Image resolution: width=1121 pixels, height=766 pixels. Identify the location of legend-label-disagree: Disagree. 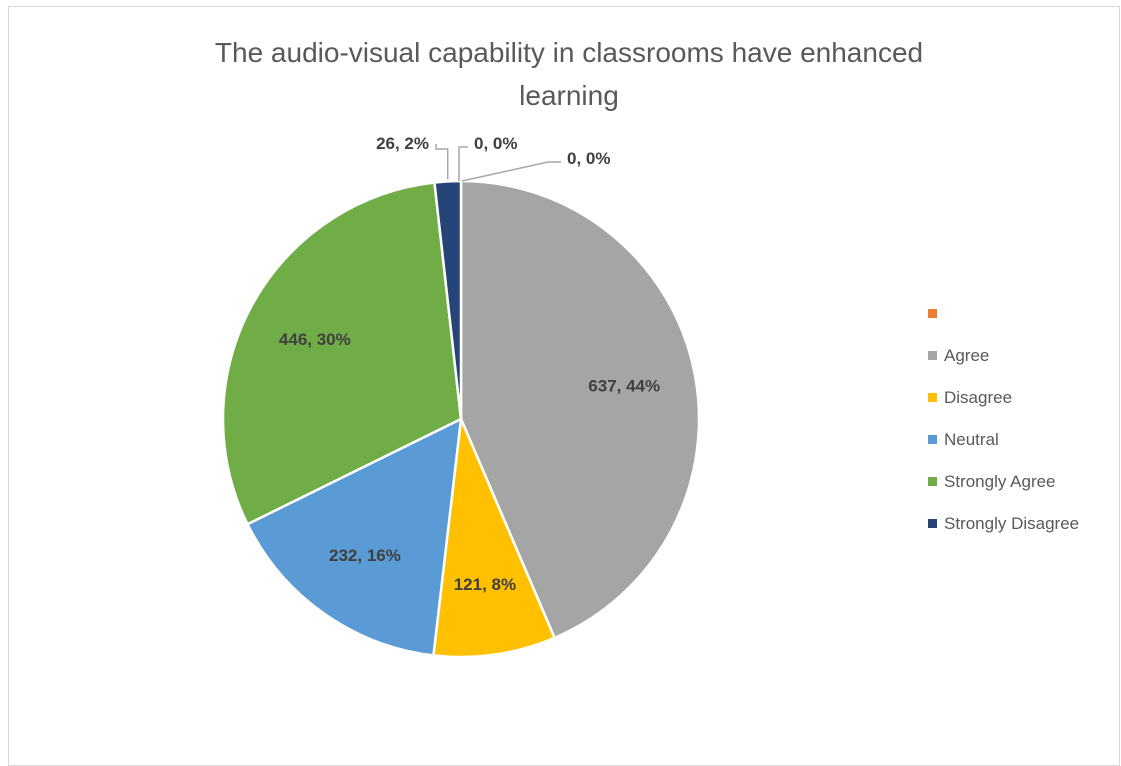
(978, 397).